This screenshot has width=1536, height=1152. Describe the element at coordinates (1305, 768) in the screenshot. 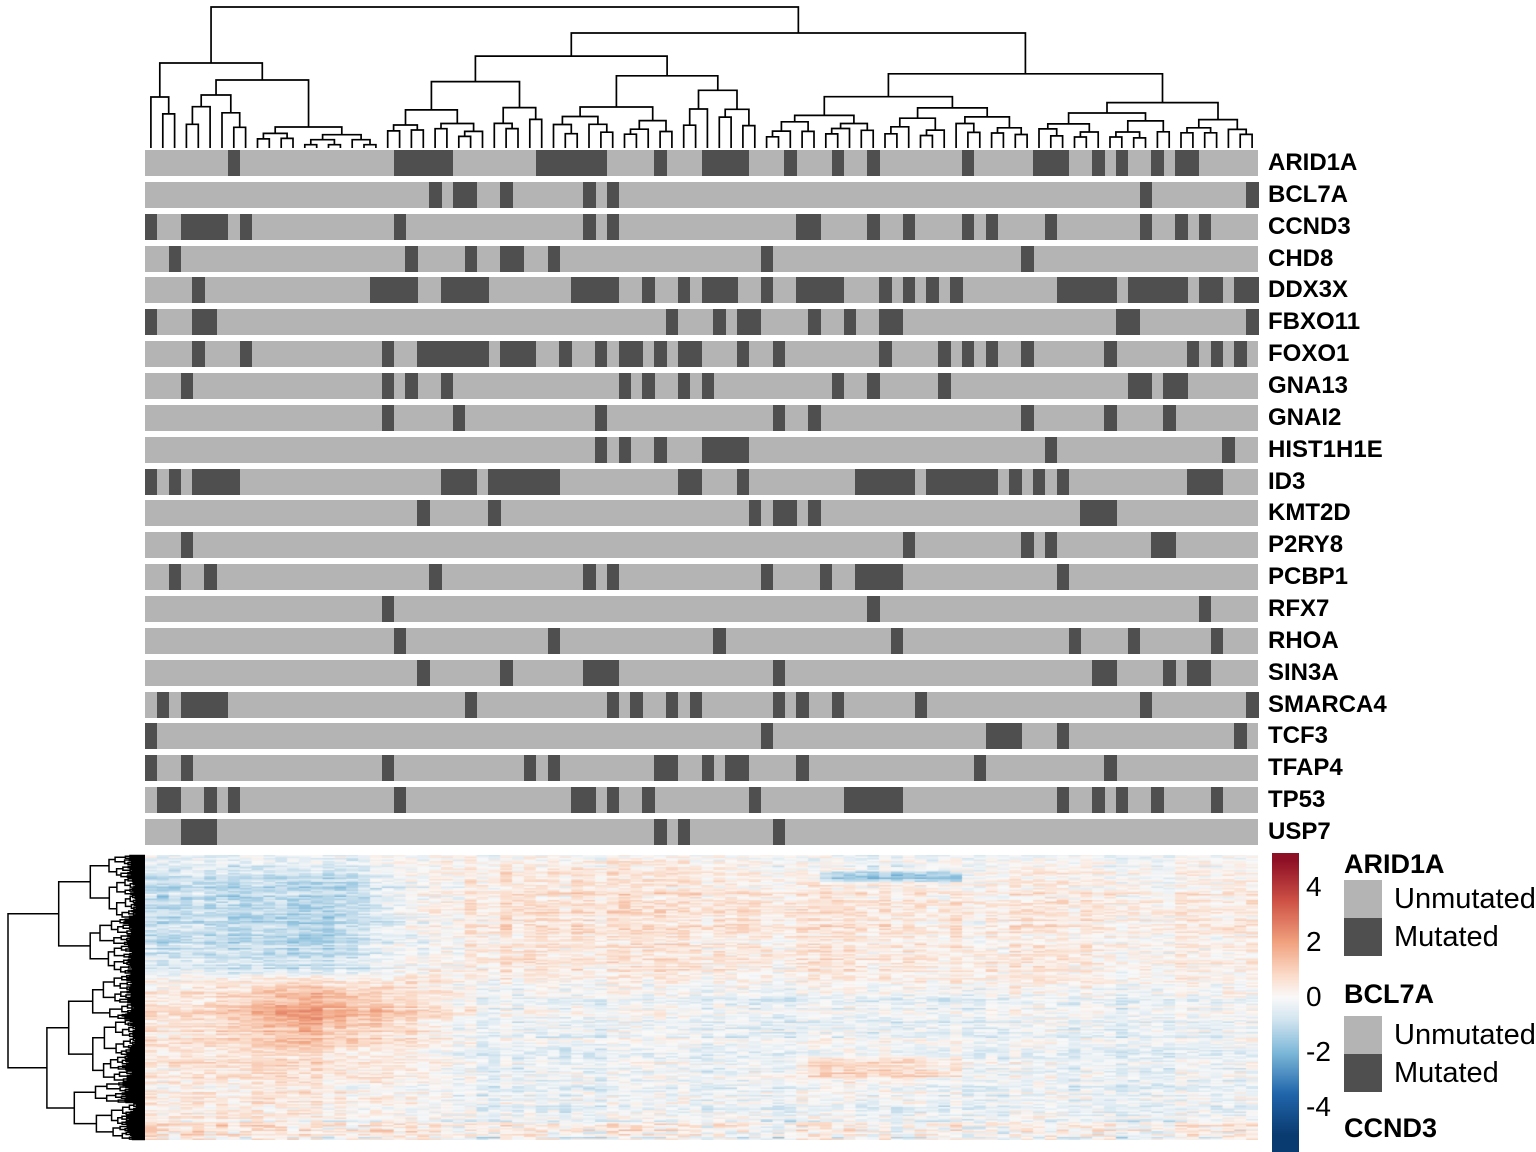

I see `gene-label: TFAP4` at that location.